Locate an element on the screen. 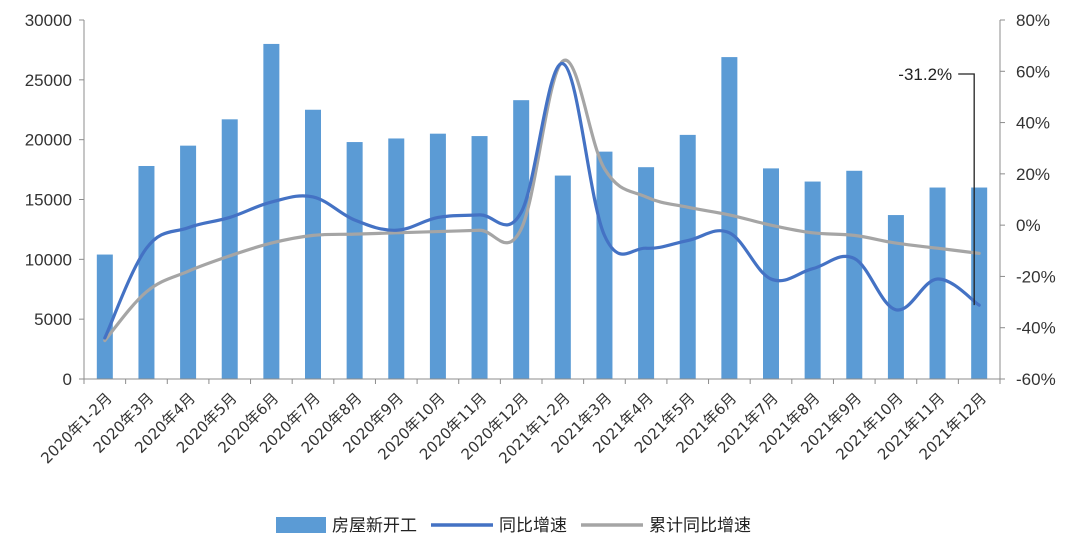 Image resolution: width=1080 pixels, height=541 pixels. left-y-tick-label: 5000 is located at coordinates (53, 319).